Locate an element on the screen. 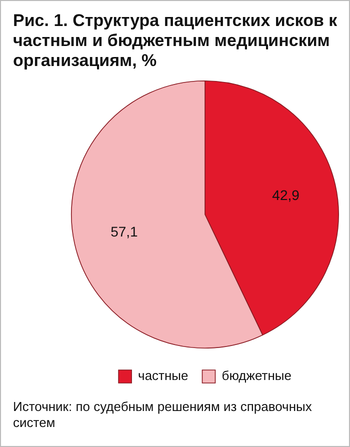 The image size is (350, 447). data-label: 42,9 is located at coordinates (286, 195).